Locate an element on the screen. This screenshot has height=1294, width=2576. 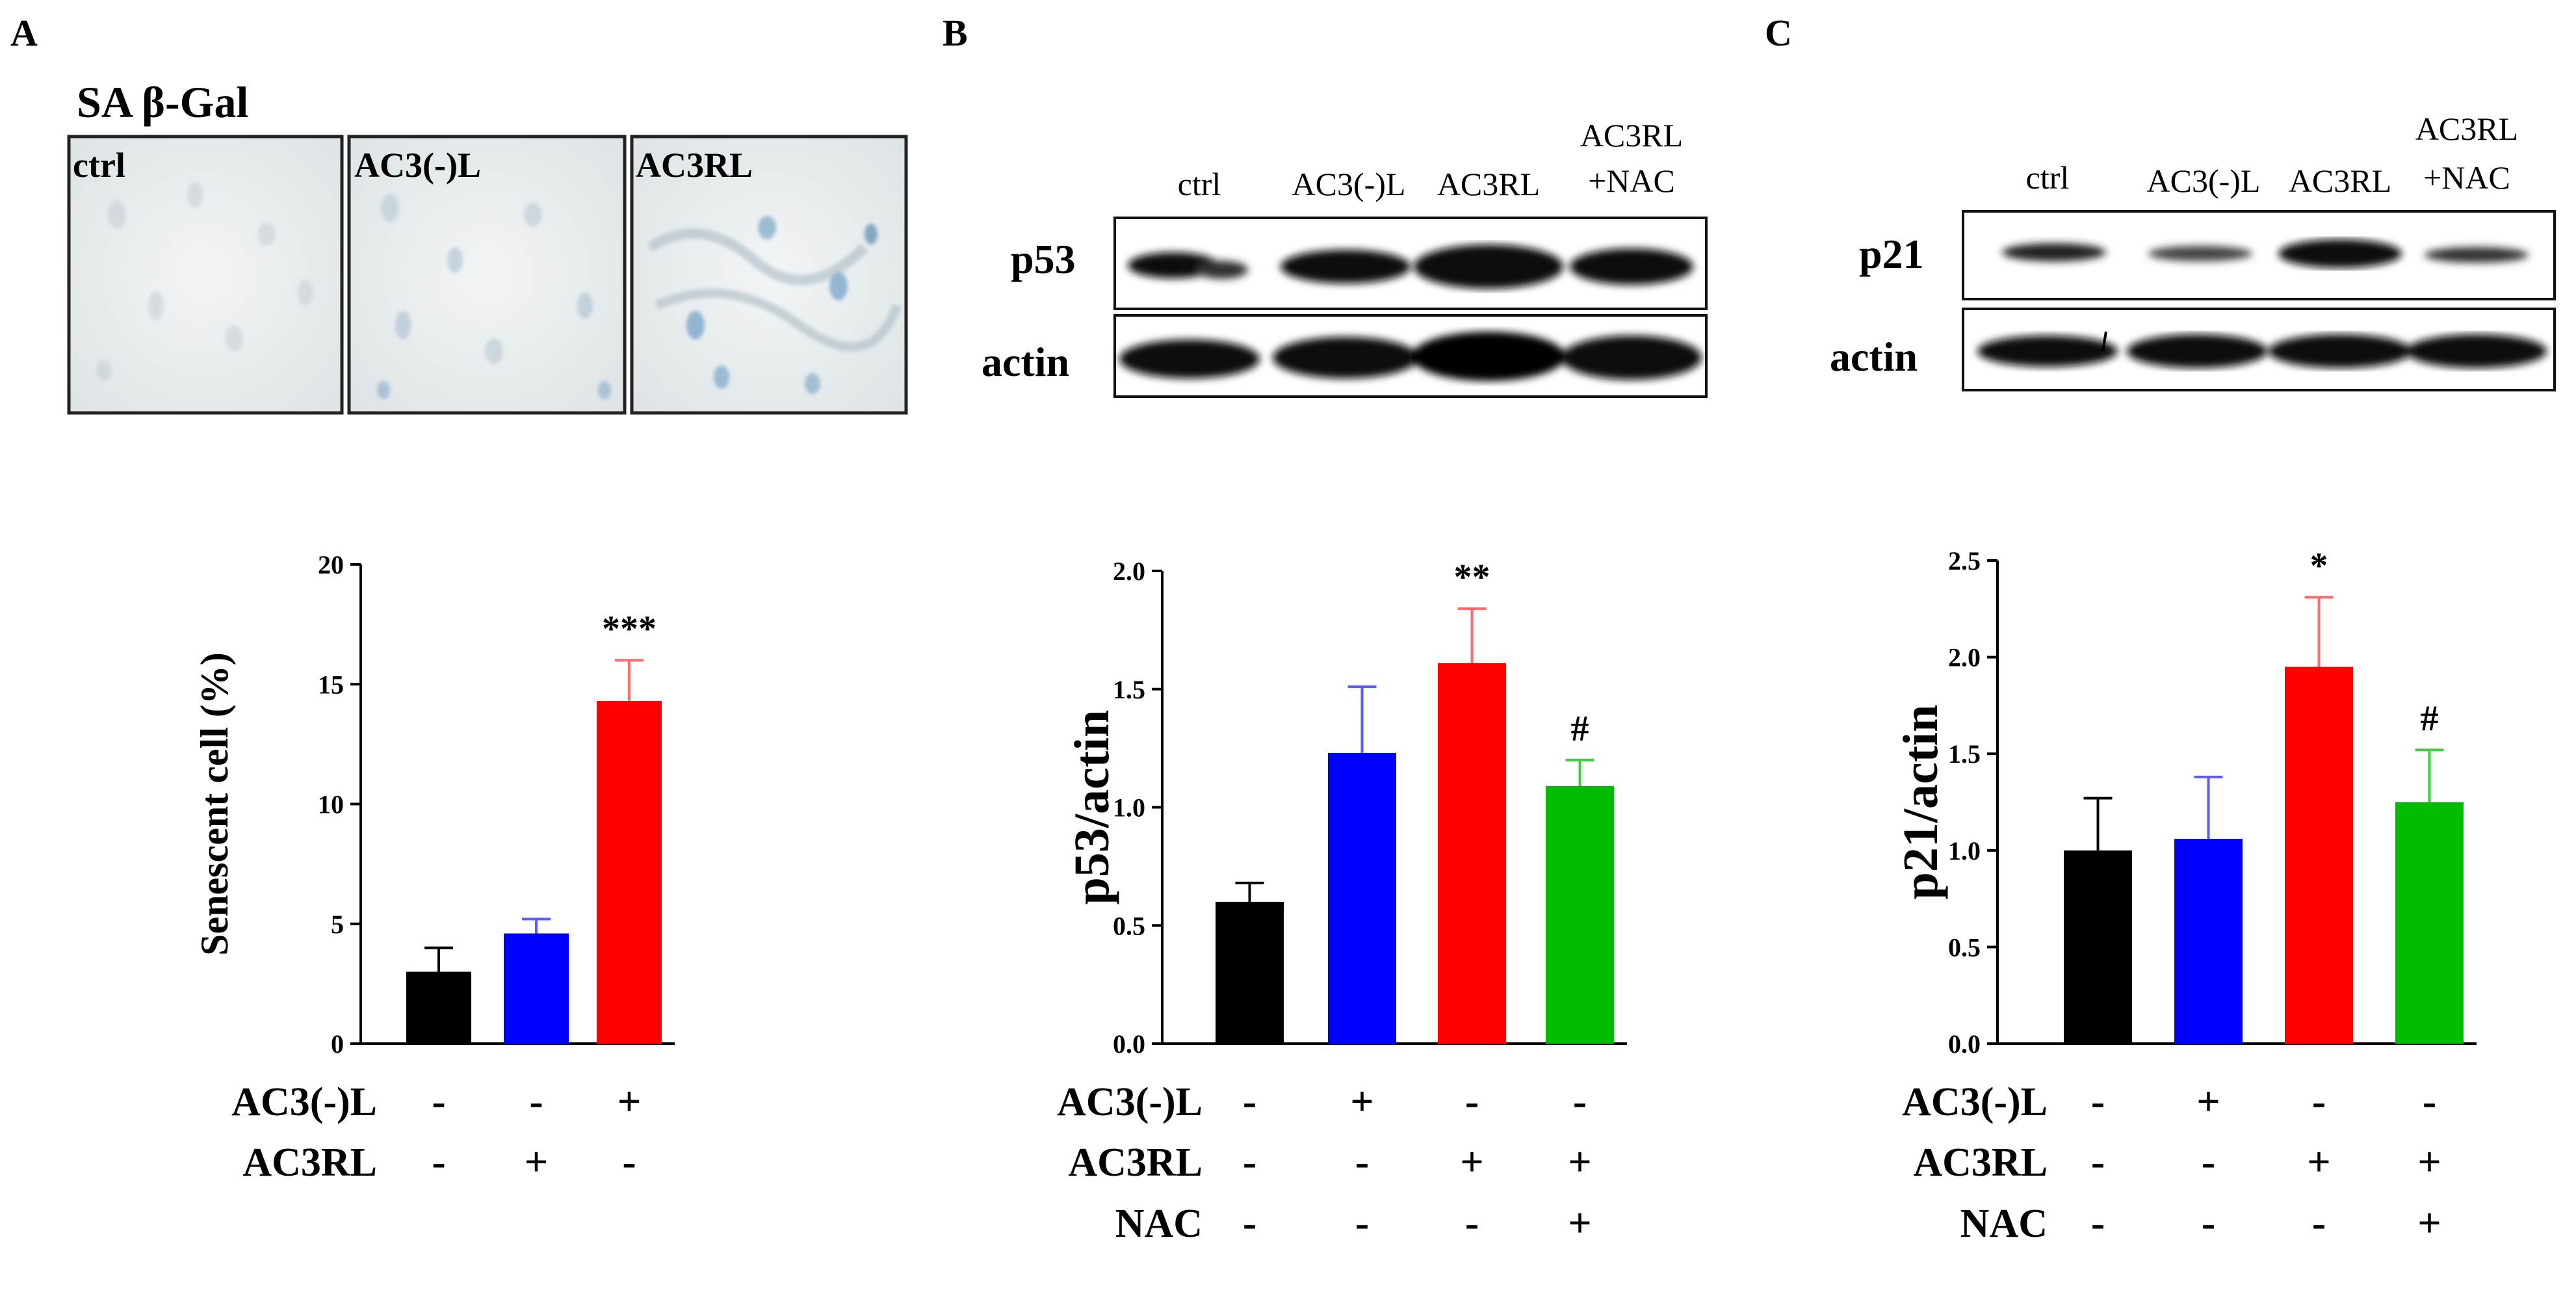
y-tick-label: 10 is located at coordinates (331, 804).